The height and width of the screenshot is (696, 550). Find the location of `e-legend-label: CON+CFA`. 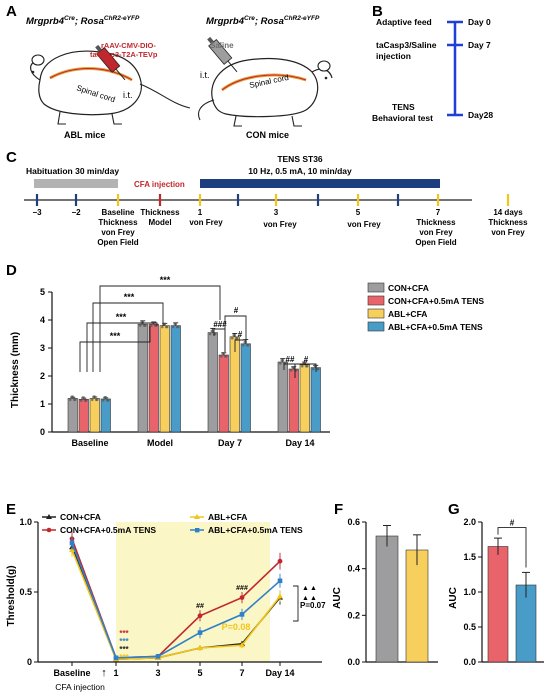

e-legend-label: CON+CFA is located at coordinates (80, 517).